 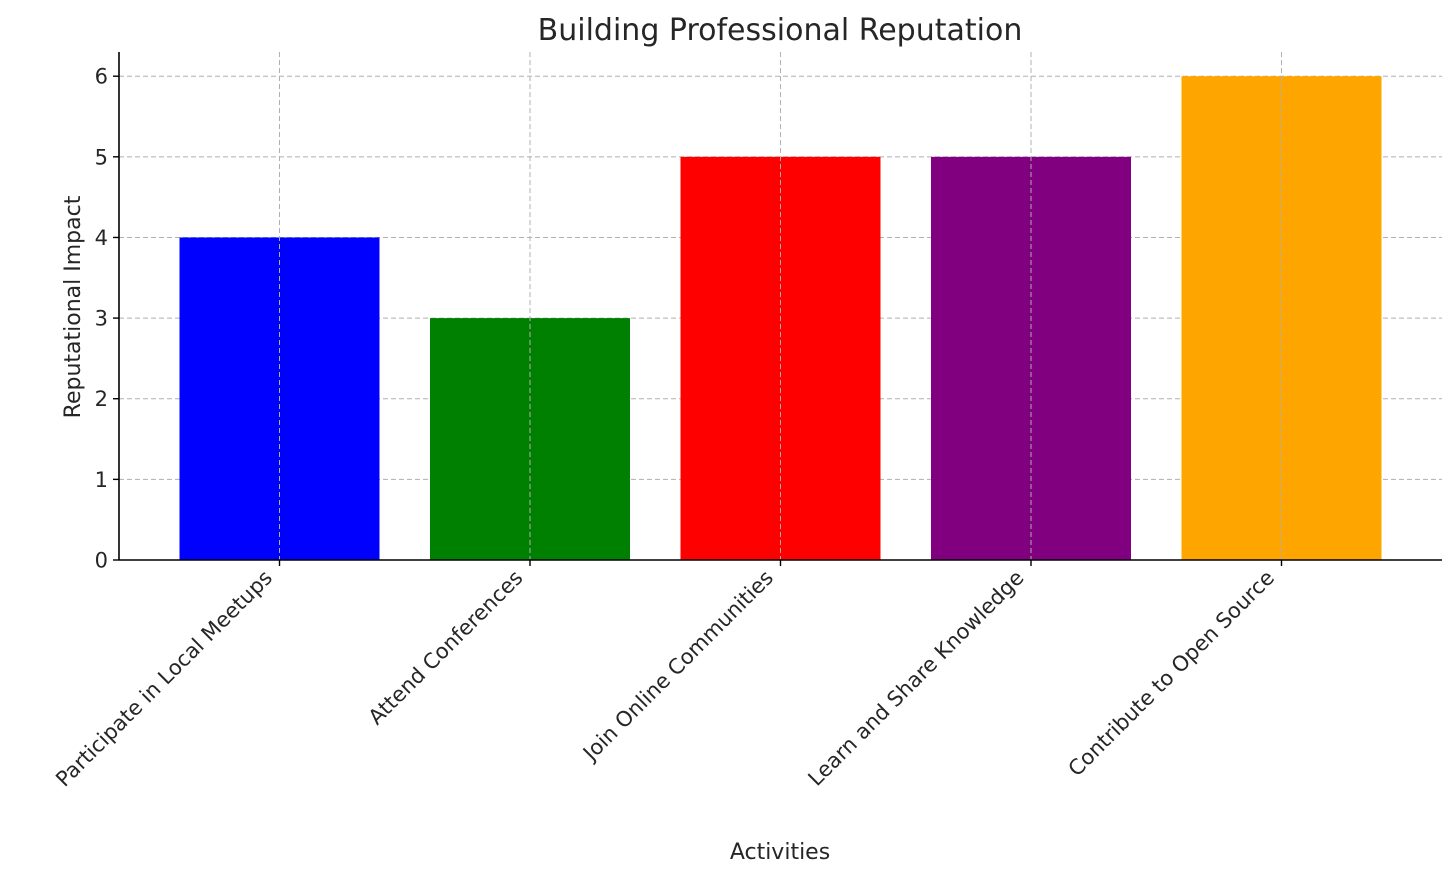 What do you see at coordinates (101, 77) in the screenshot?
I see `y-tick-label: 6` at bounding box center [101, 77].